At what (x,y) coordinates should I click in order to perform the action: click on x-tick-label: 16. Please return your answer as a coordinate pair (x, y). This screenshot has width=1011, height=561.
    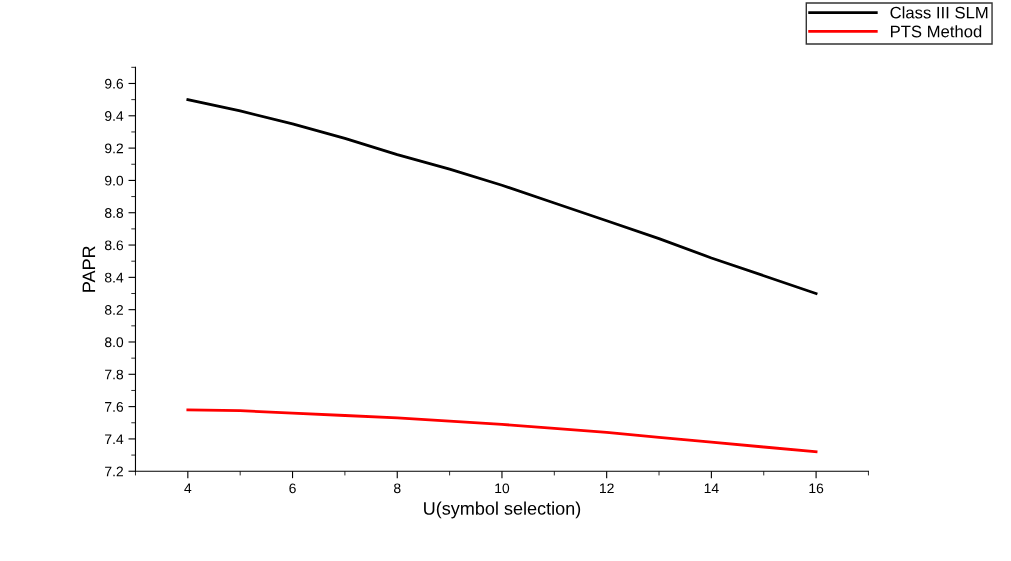
    Looking at the image, I should click on (816, 488).